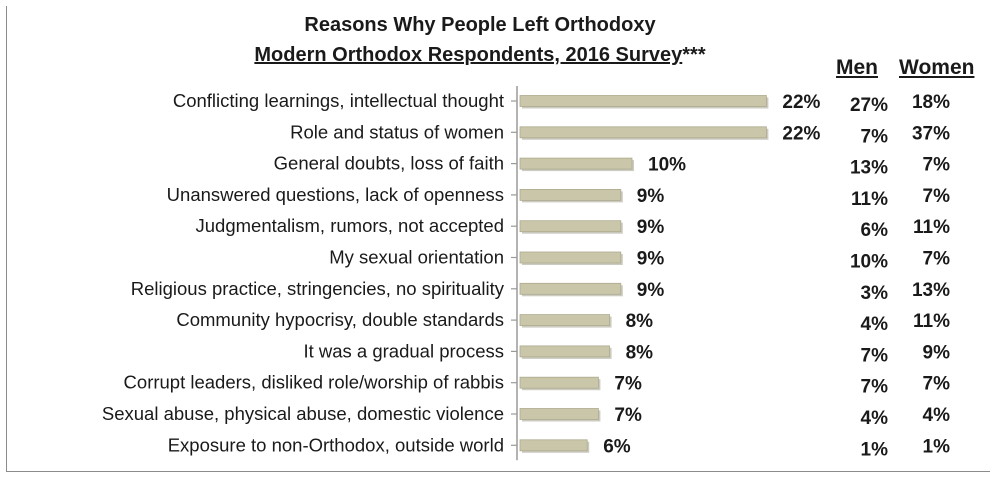 The image size is (994, 479). What do you see at coordinates (937, 67) in the screenshot?
I see `women-column-header: Women` at bounding box center [937, 67].